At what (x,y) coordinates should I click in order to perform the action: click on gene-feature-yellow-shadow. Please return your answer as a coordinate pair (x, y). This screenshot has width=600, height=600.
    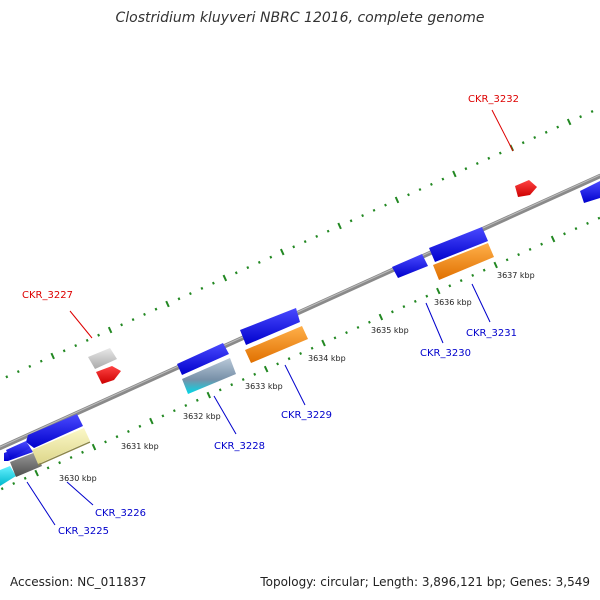
    Looking at the image, I should click on (64, 453).